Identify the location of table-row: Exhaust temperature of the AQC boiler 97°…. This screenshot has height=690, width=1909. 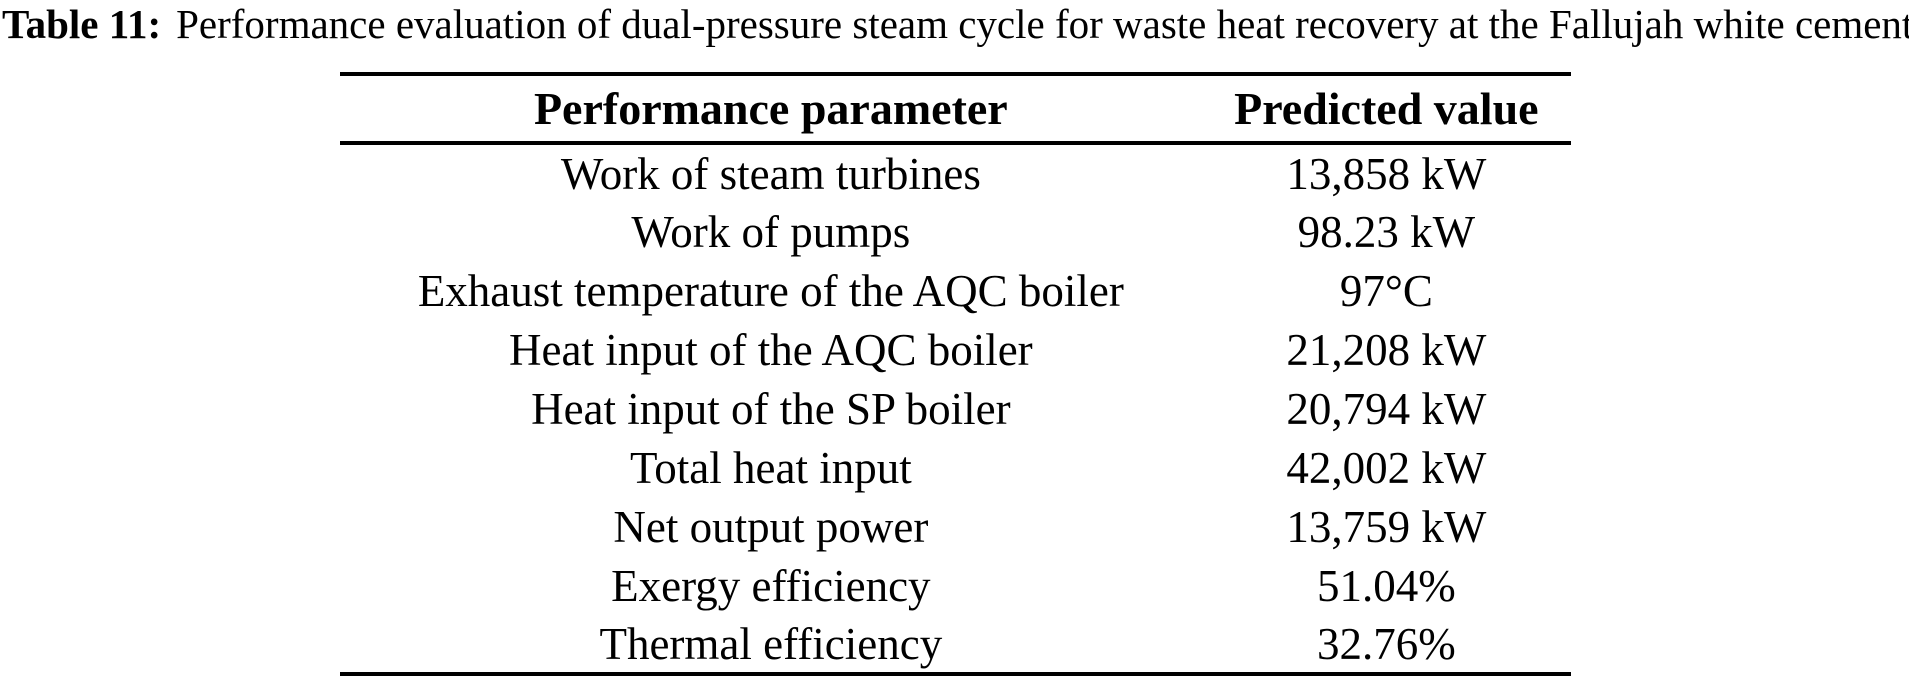
(955, 290).